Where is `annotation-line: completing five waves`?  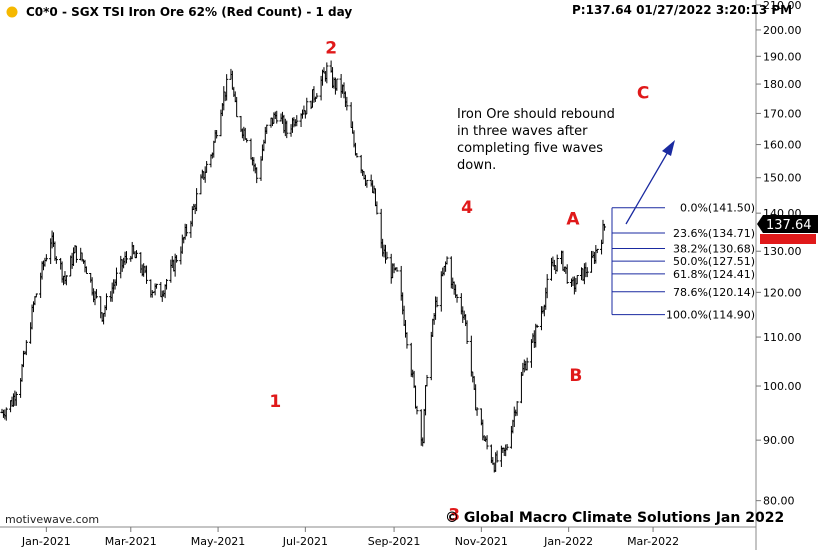 annotation-line: completing five waves is located at coordinates (530, 148).